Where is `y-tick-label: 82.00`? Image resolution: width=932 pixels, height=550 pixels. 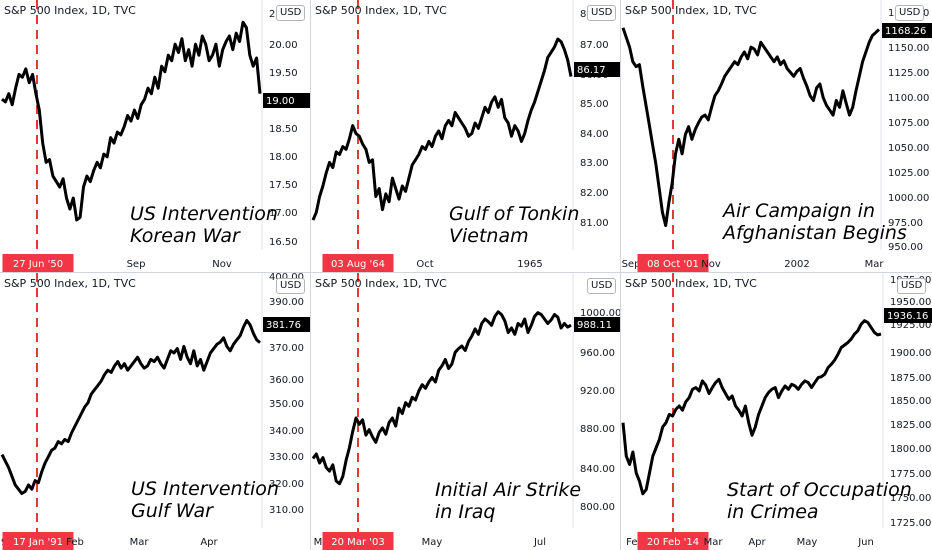 y-tick-label: 82.00 is located at coordinates (594, 193).